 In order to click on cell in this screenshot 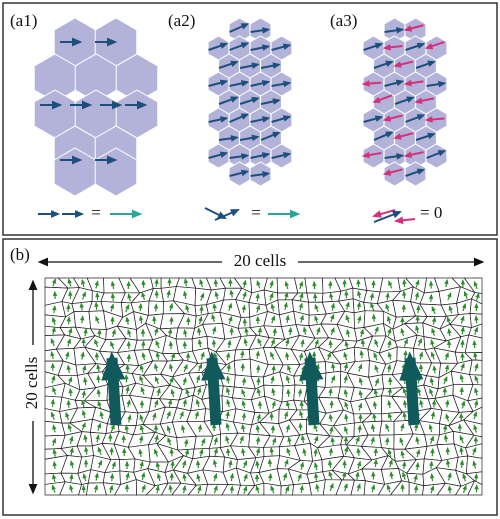, I will do `click(436, 156)`.